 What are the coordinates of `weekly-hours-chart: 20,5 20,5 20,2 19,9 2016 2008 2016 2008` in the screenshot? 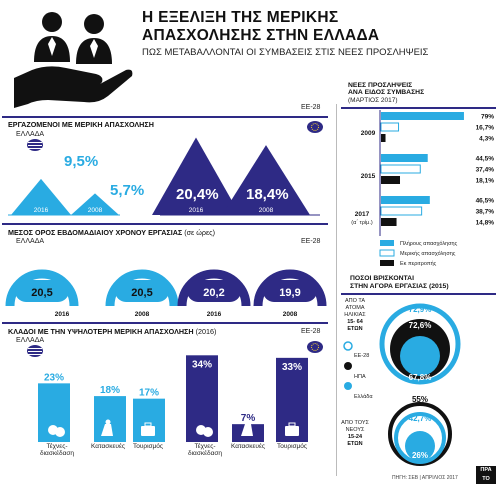 It's located at (166, 293).